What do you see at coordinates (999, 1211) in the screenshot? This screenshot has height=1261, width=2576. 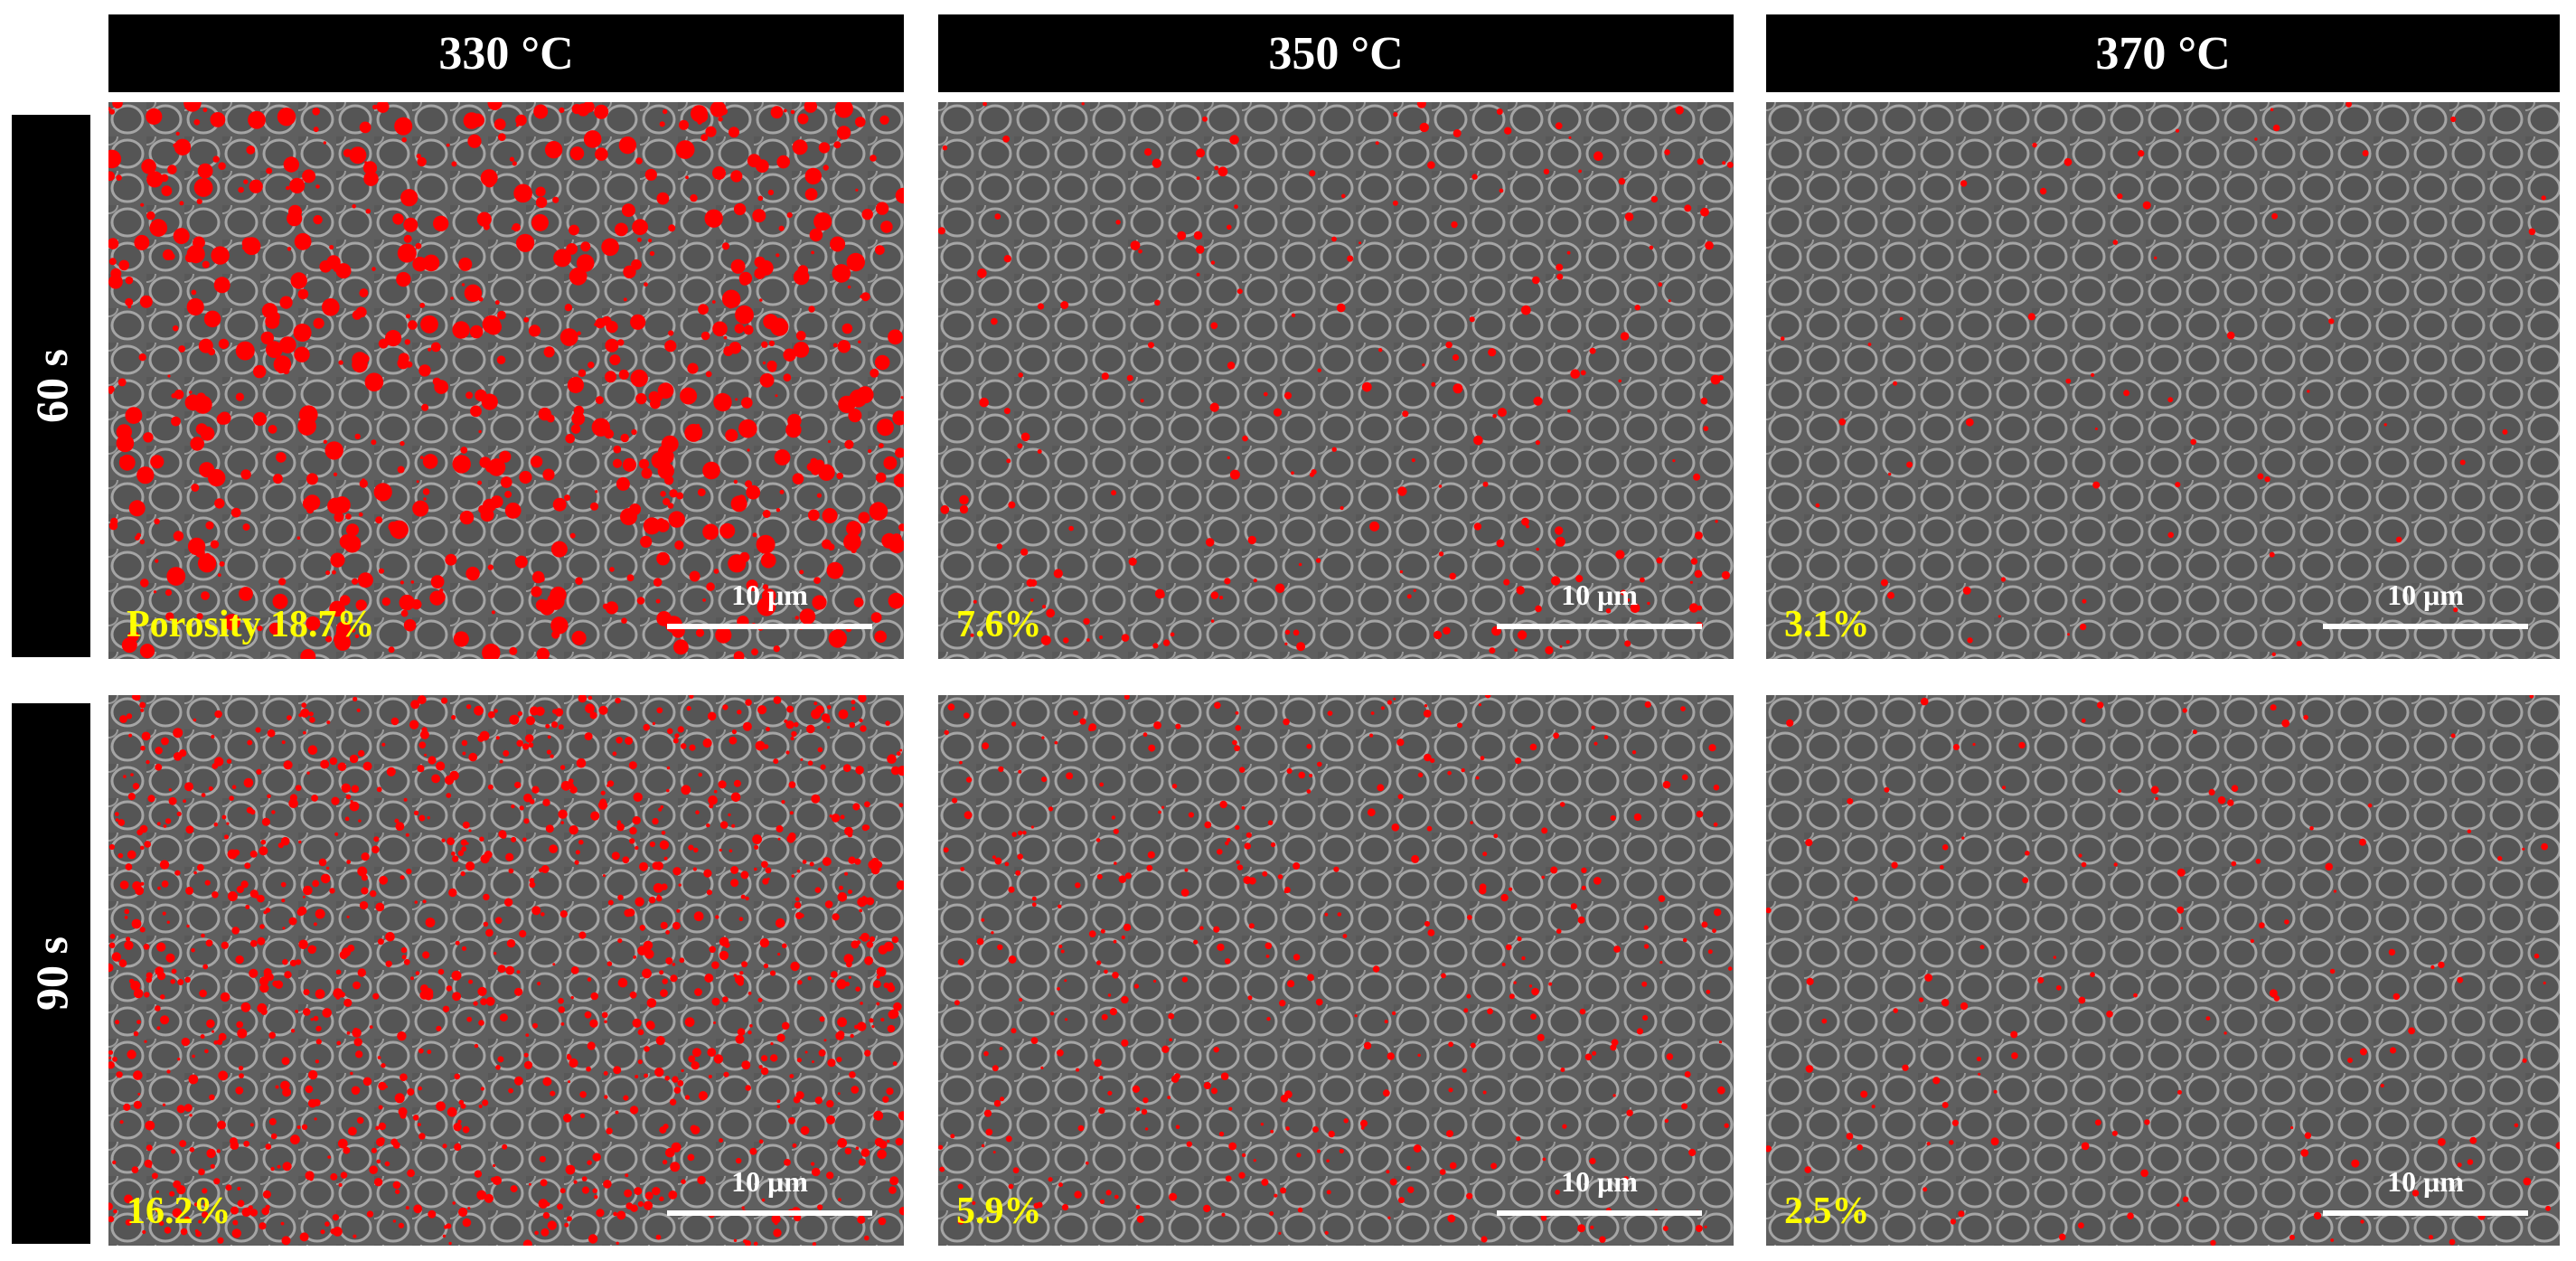 I see `porosity-label: 5.9%` at bounding box center [999, 1211].